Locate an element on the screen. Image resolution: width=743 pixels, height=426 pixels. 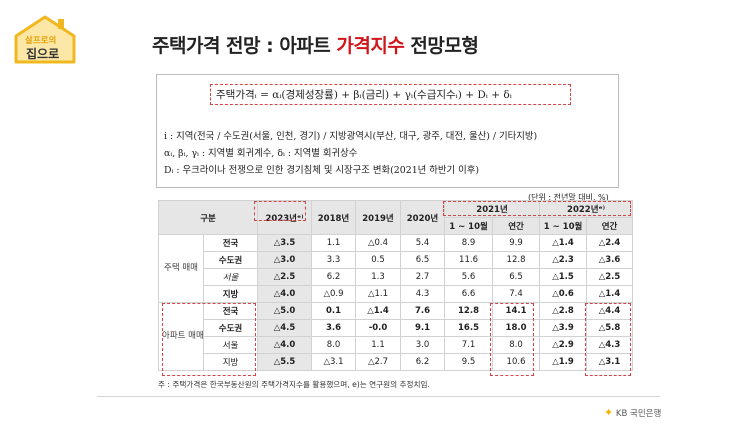
table-row: 지방 △5.5 △3.1 △2.7 6.2 9.5 10.6 △1.9 △3.1 is located at coordinates (396, 362).